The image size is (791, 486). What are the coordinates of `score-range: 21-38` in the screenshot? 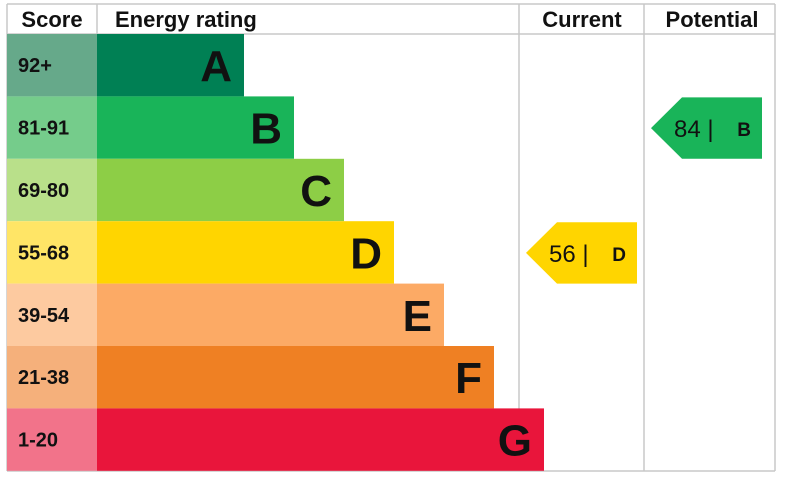 It's located at (43, 378).